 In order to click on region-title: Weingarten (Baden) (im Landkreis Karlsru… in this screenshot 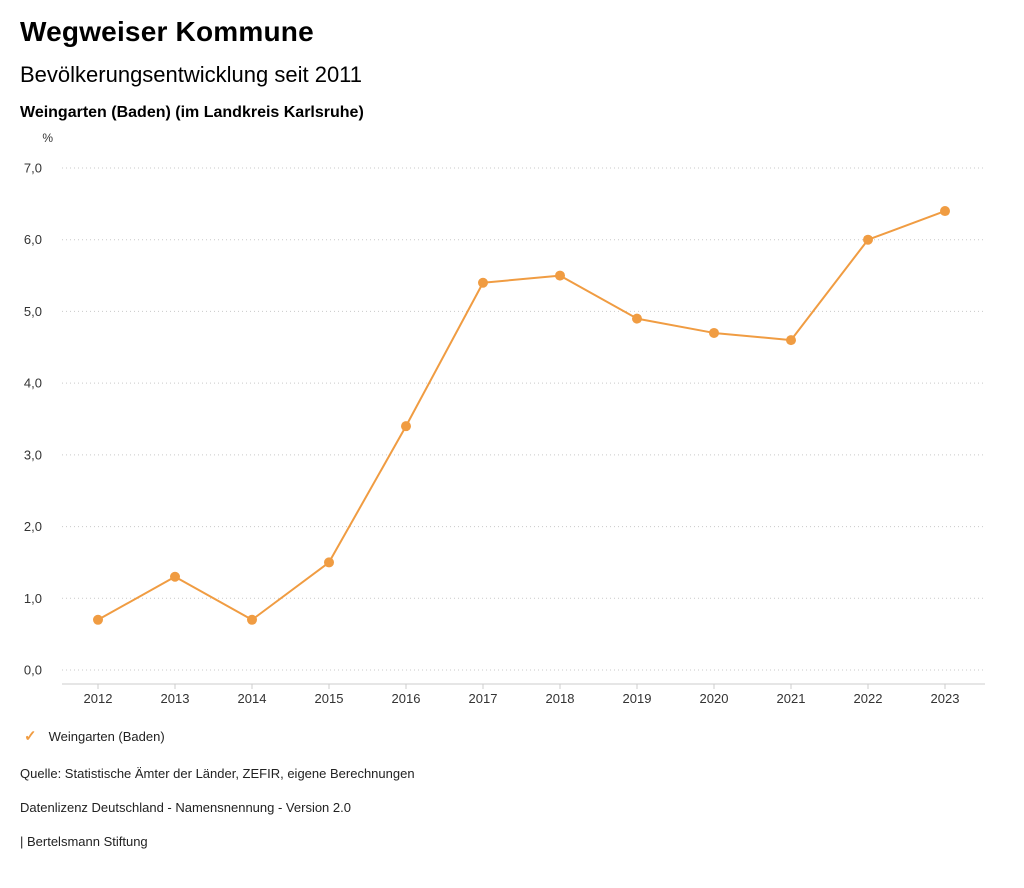, I will do `click(192, 112)`.